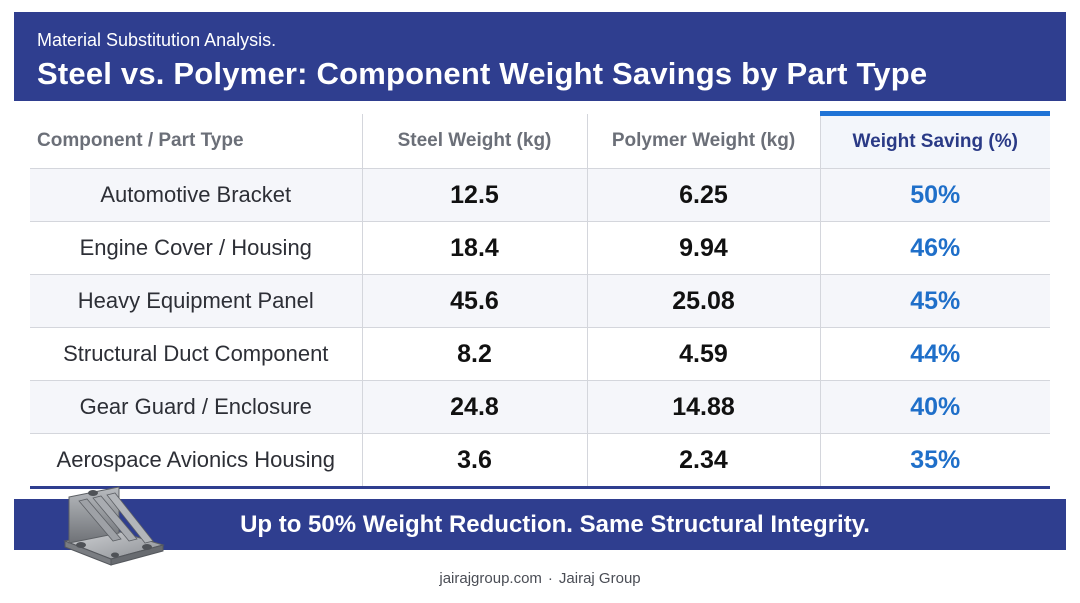 The height and width of the screenshot is (603, 1080). I want to click on weight-saving-cell: 45%, so click(935, 301).